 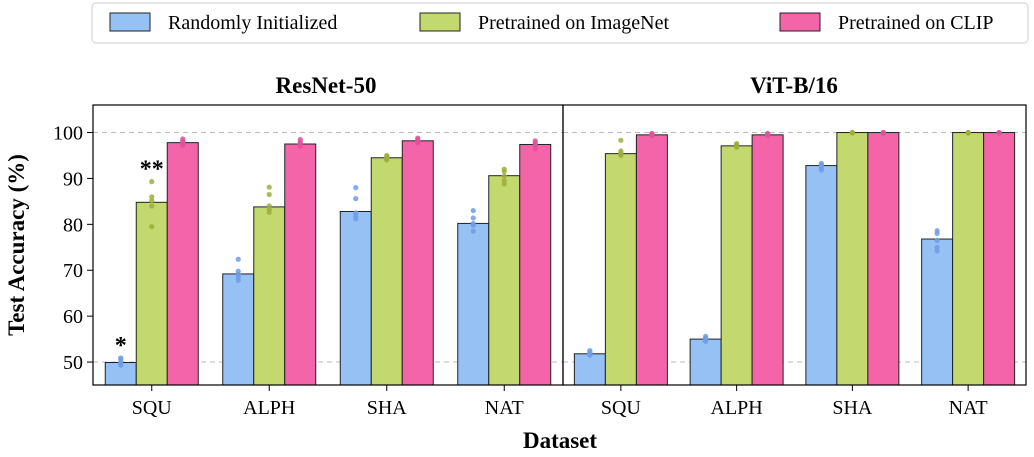 What do you see at coordinates (794, 85) in the screenshot?
I see `panel-title-vit: ViT-B/16` at bounding box center [794, 85].